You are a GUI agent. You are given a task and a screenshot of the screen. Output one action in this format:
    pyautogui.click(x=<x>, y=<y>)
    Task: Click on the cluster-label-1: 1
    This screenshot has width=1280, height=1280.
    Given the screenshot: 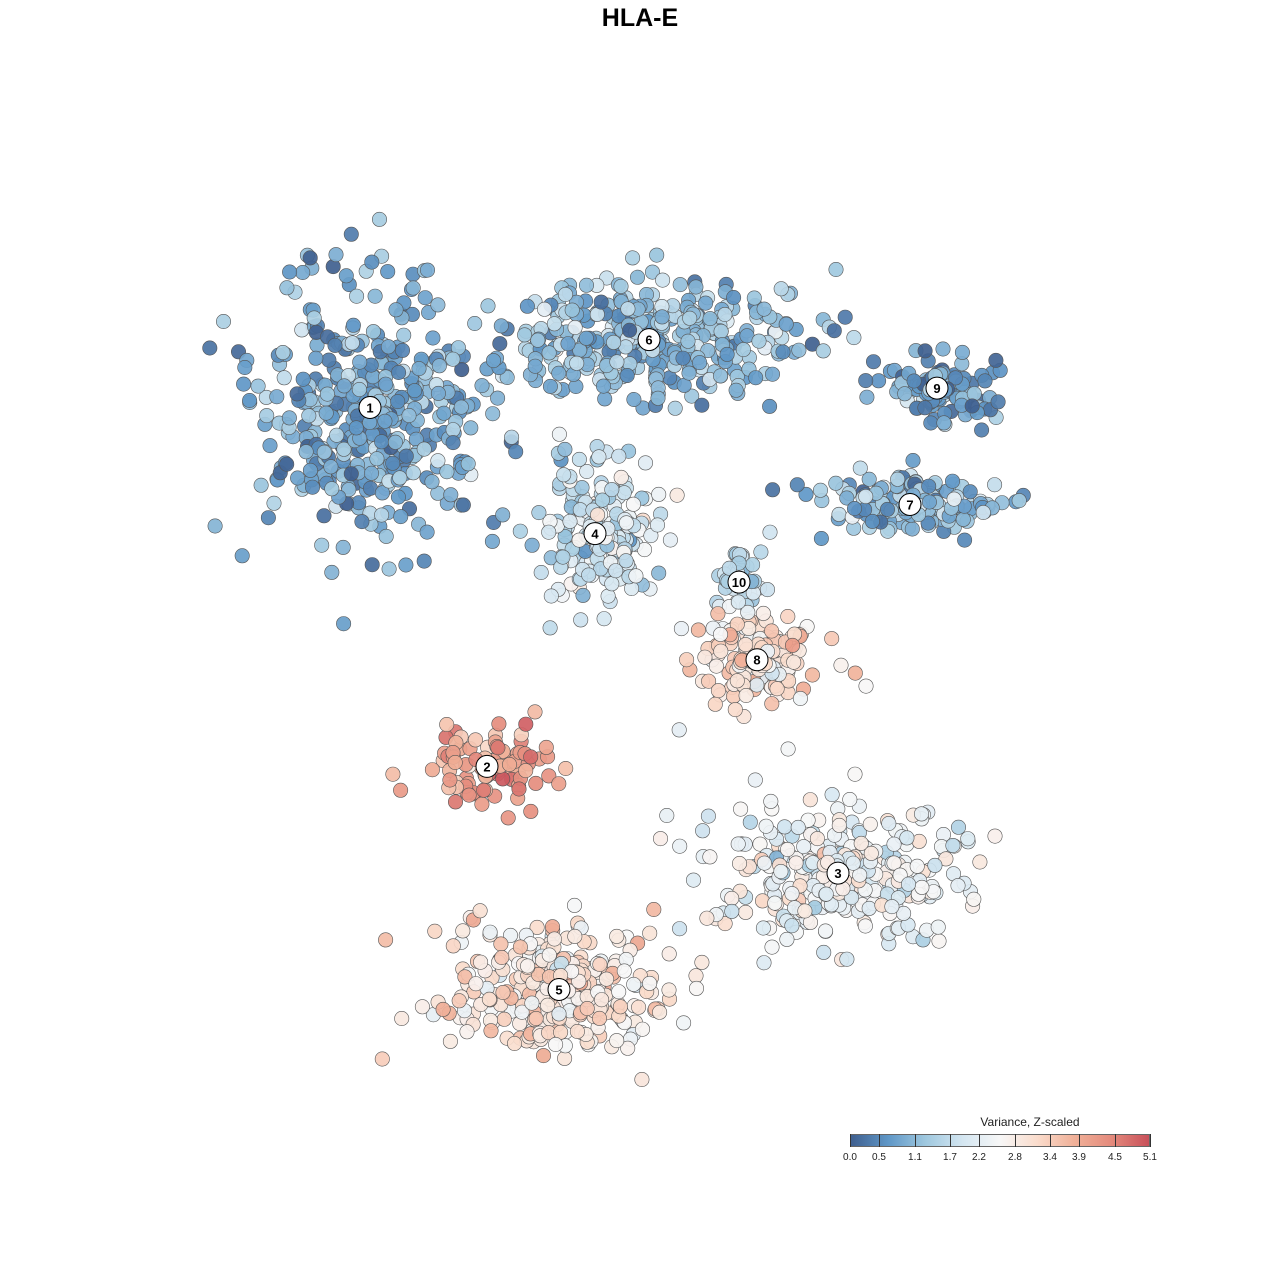 What is the action you would take?
    pyautogui.click(x=370, y=407)
    